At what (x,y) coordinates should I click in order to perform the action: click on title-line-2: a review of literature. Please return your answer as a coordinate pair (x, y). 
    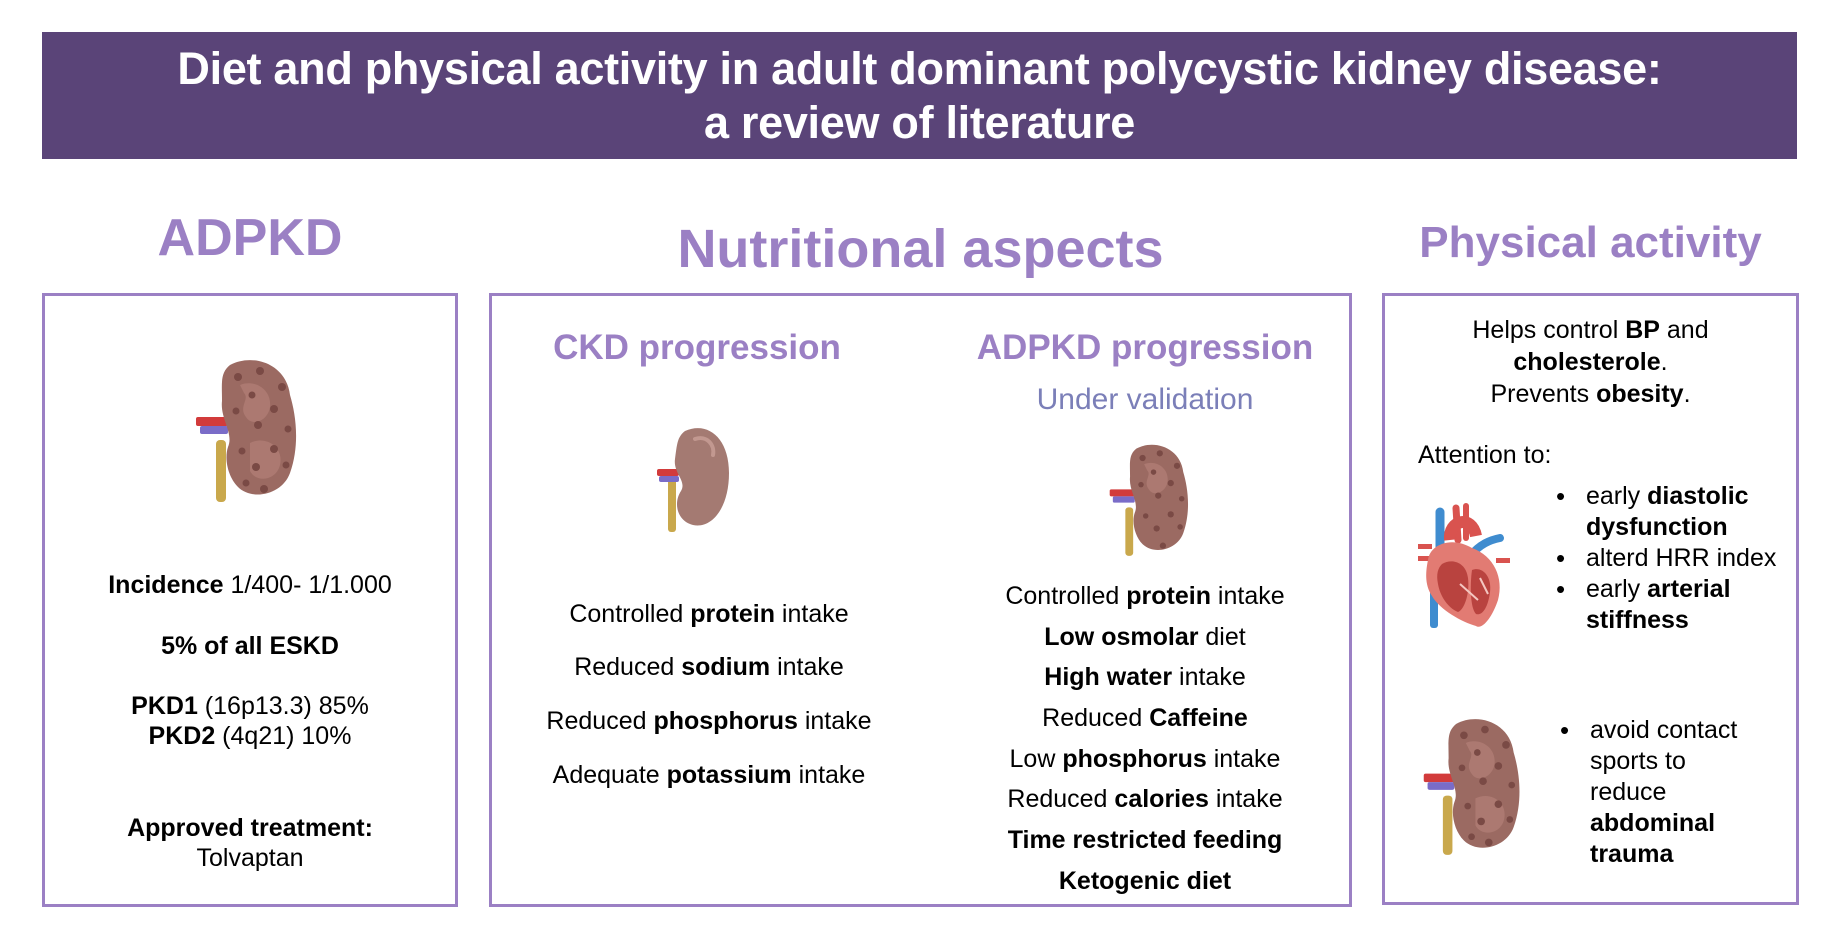
    Looking at the image, I should click on (919, 122).